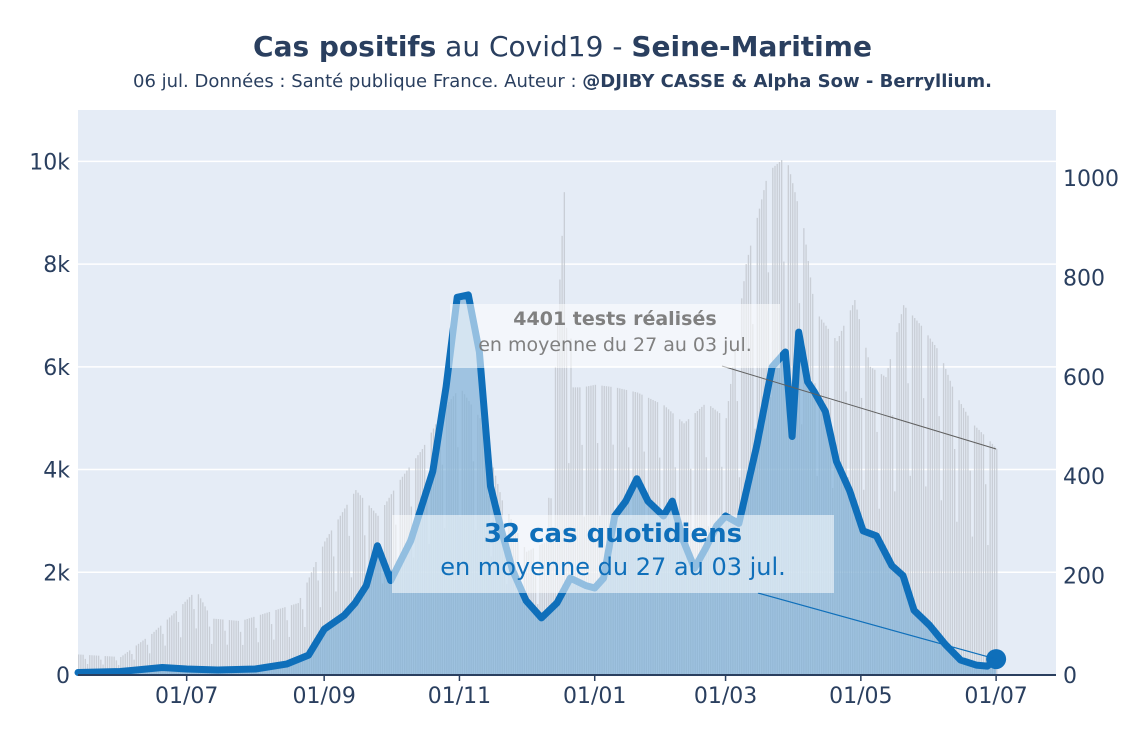  I want to click on tests-annotation-value: 4401 tests réalisés, so click(615, 319).